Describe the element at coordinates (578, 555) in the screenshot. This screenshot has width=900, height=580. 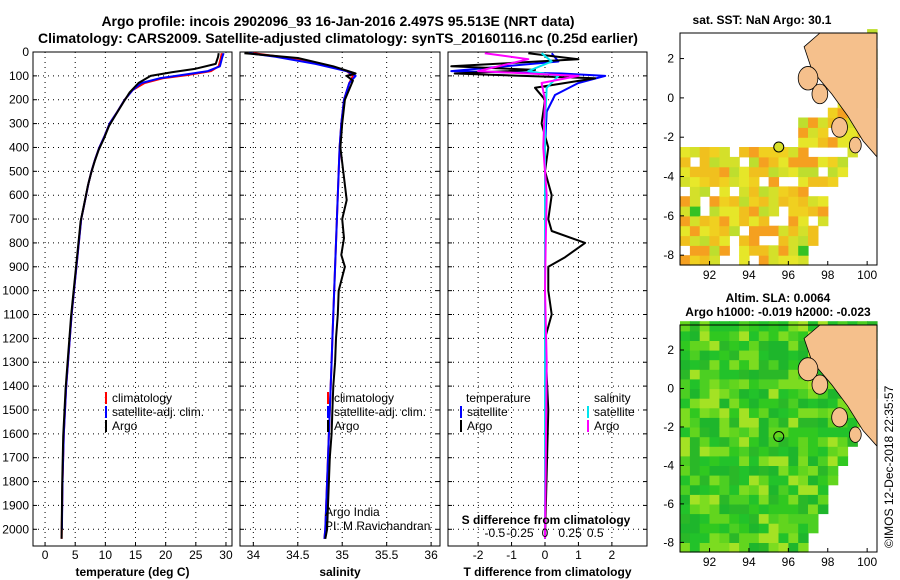
I see `x-tick-label: 1` at that location.